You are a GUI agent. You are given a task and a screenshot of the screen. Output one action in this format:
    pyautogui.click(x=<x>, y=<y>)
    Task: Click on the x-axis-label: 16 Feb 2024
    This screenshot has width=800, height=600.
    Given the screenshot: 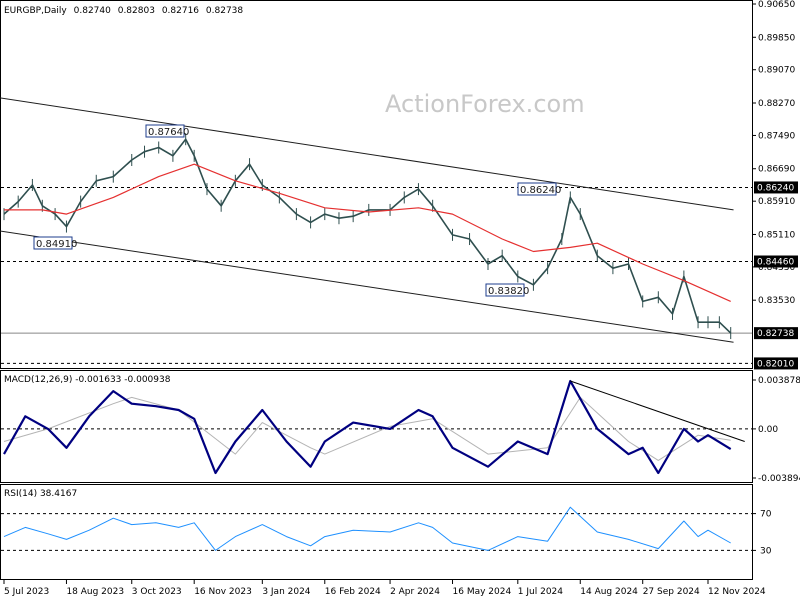 What is the action you would take?
    pyautogui.click(x=353, y=592)
    